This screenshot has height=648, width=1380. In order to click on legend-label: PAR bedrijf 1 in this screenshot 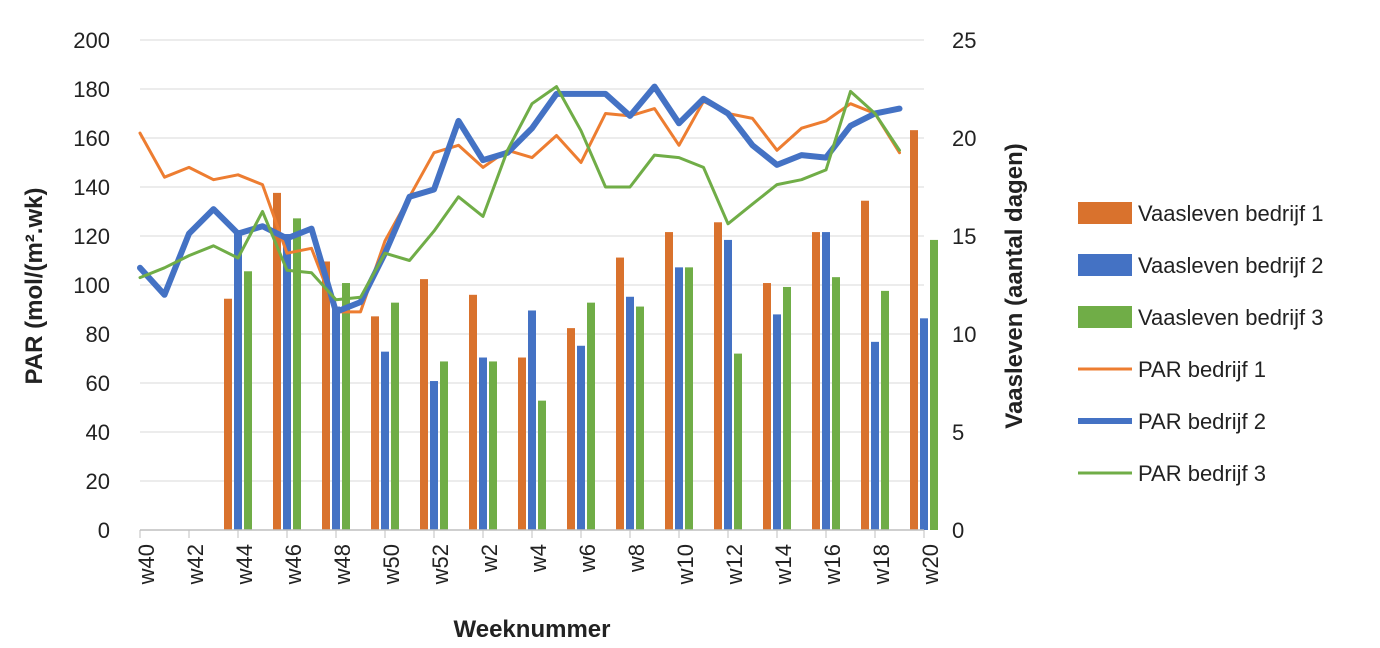, I will do `click(1202, 369)`.